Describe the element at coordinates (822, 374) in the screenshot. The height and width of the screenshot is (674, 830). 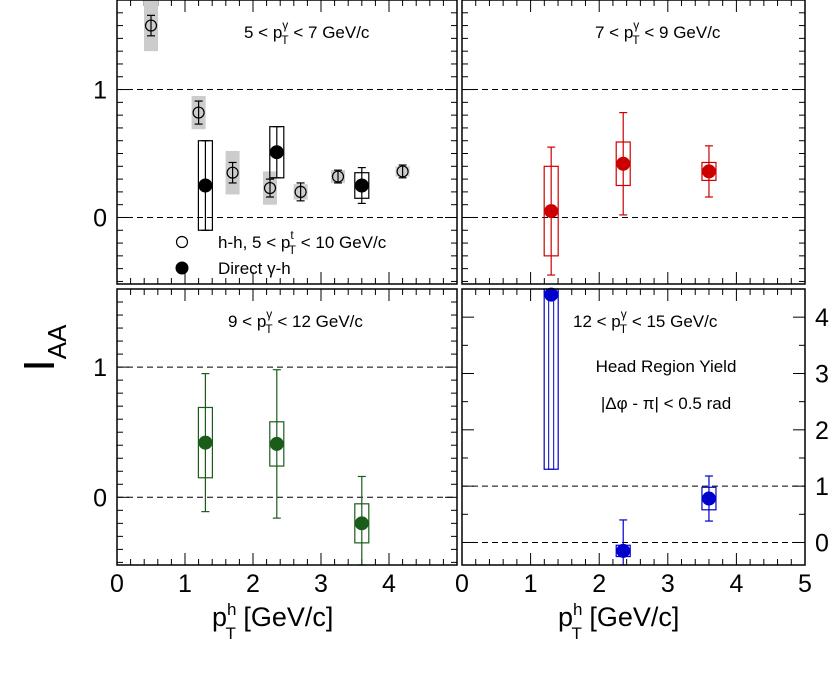
I see `y-tick-label: 3` at that location.